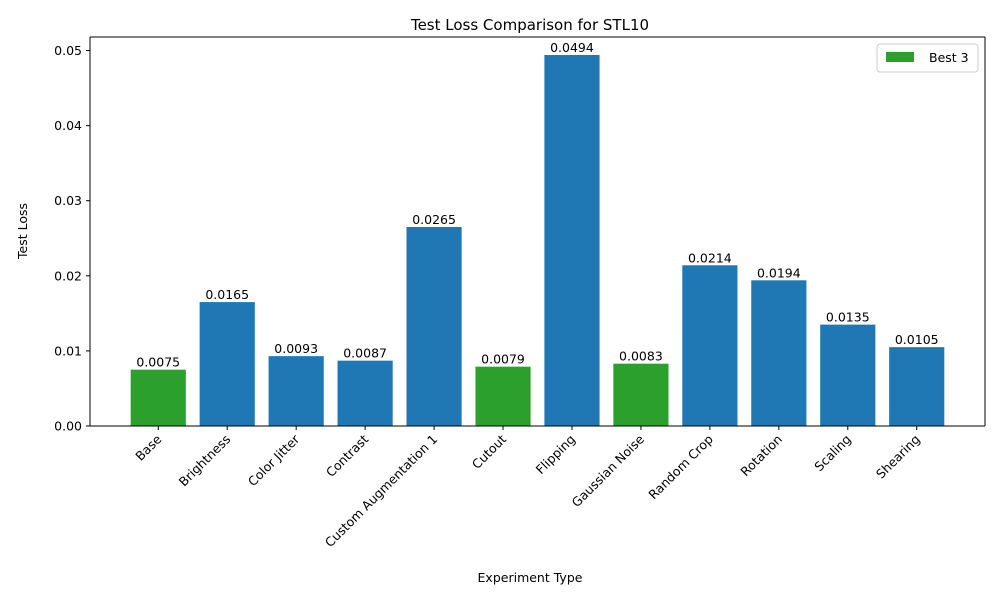  I want to click on y-tick-label: 0.00, so click(68, 426).